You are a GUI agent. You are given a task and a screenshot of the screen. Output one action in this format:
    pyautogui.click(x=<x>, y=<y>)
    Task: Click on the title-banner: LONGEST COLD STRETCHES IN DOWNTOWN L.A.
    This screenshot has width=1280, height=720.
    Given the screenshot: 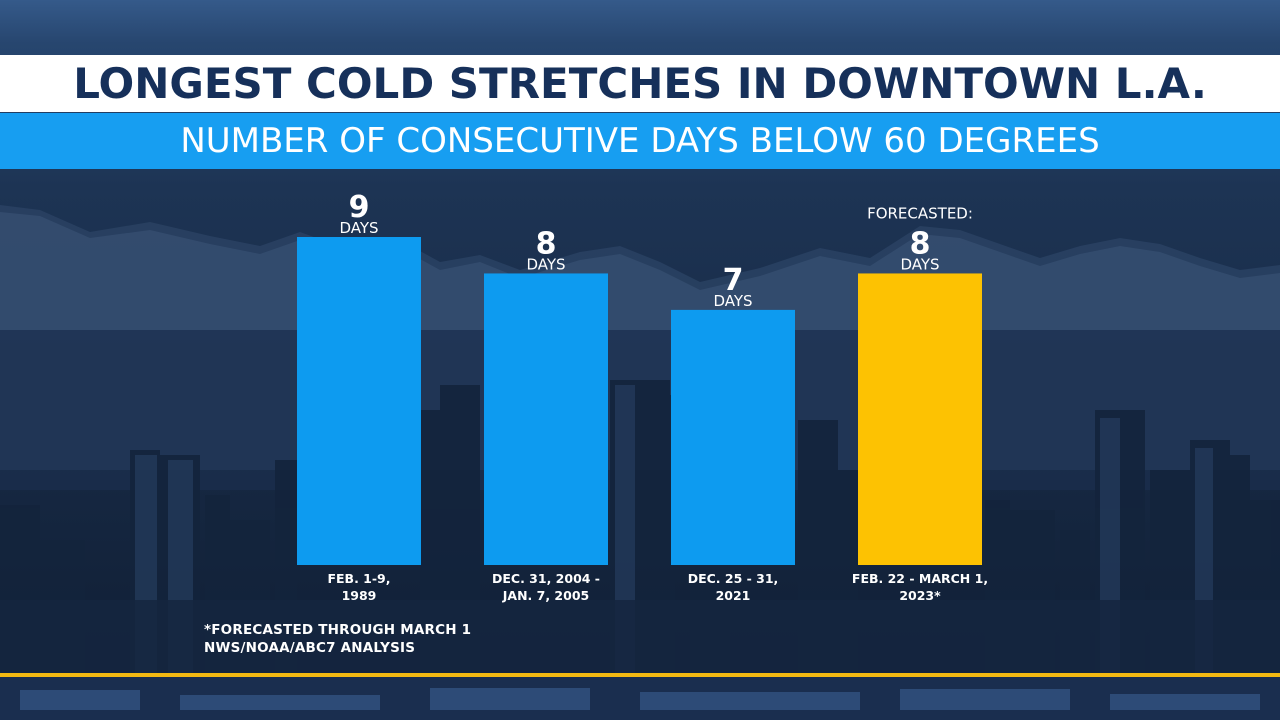 What is the action you would take?
    pyautogui.click(x=640, y=83)
    